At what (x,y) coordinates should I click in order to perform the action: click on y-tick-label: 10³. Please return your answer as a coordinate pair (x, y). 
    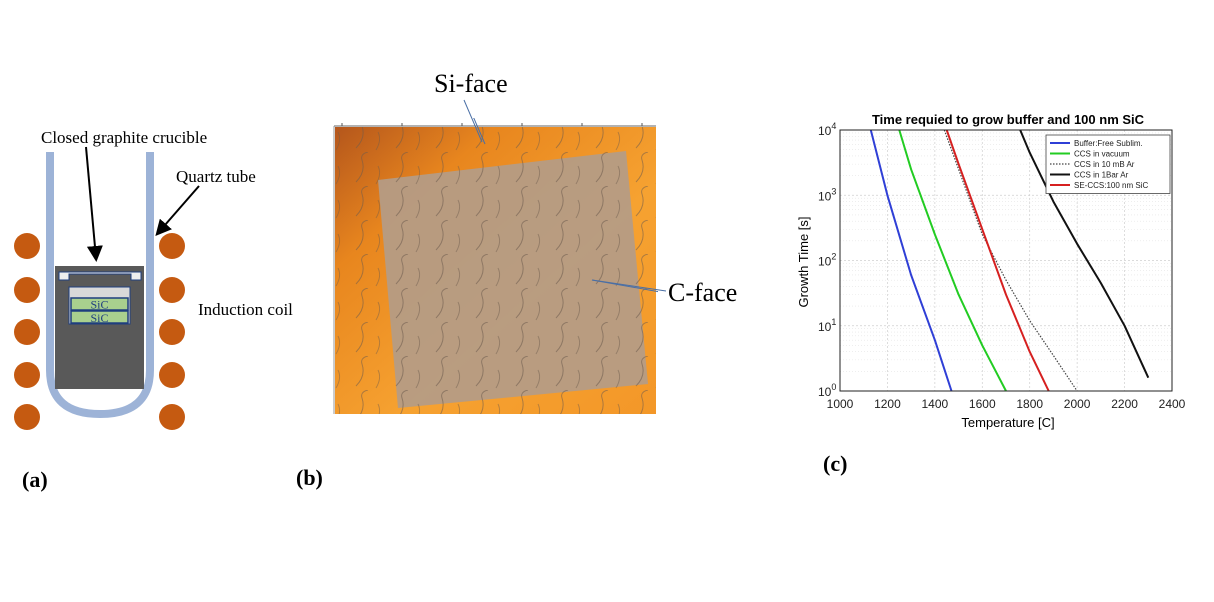
    Looking at the image, I should click on (827, 194).